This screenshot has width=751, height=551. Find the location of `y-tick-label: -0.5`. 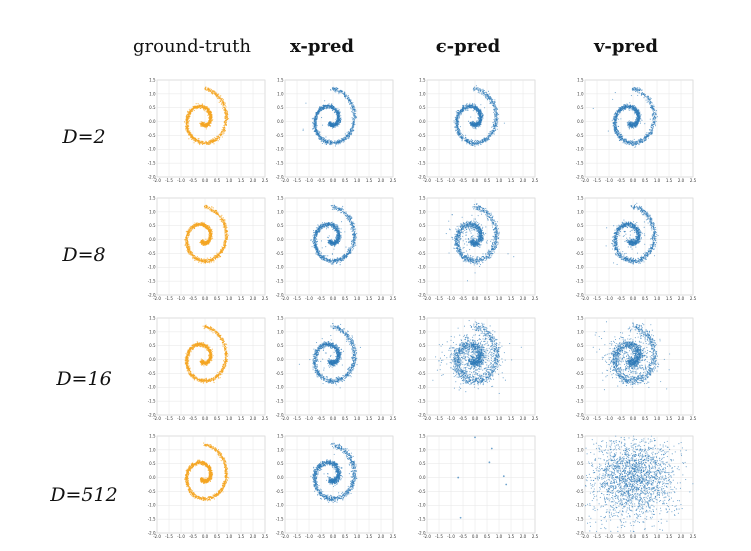

y-tick-label: -0.5 is located at coordinates (152, 135).